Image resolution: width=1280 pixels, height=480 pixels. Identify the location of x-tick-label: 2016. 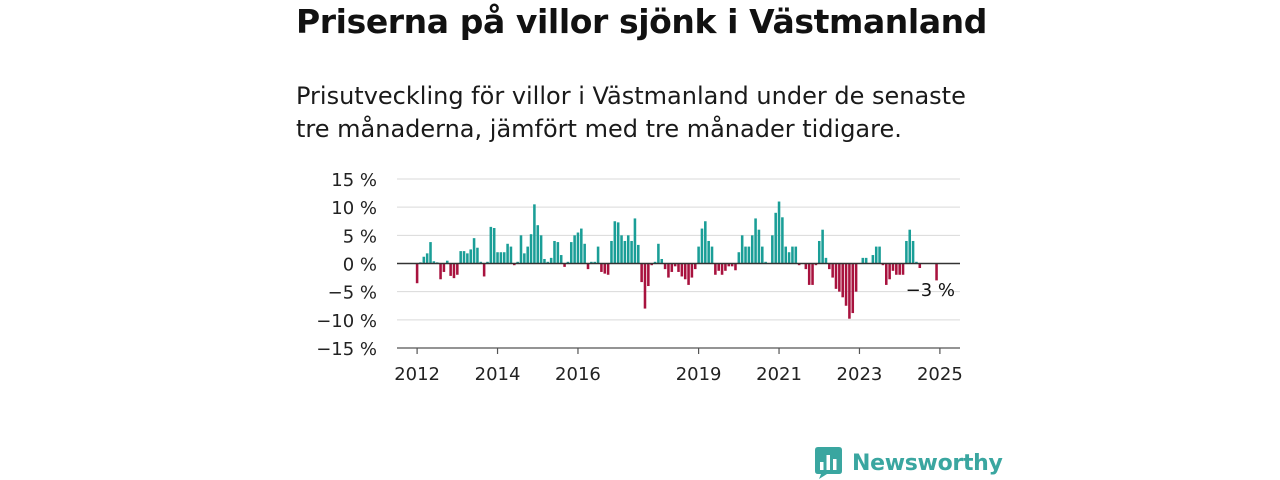
(578, 374).